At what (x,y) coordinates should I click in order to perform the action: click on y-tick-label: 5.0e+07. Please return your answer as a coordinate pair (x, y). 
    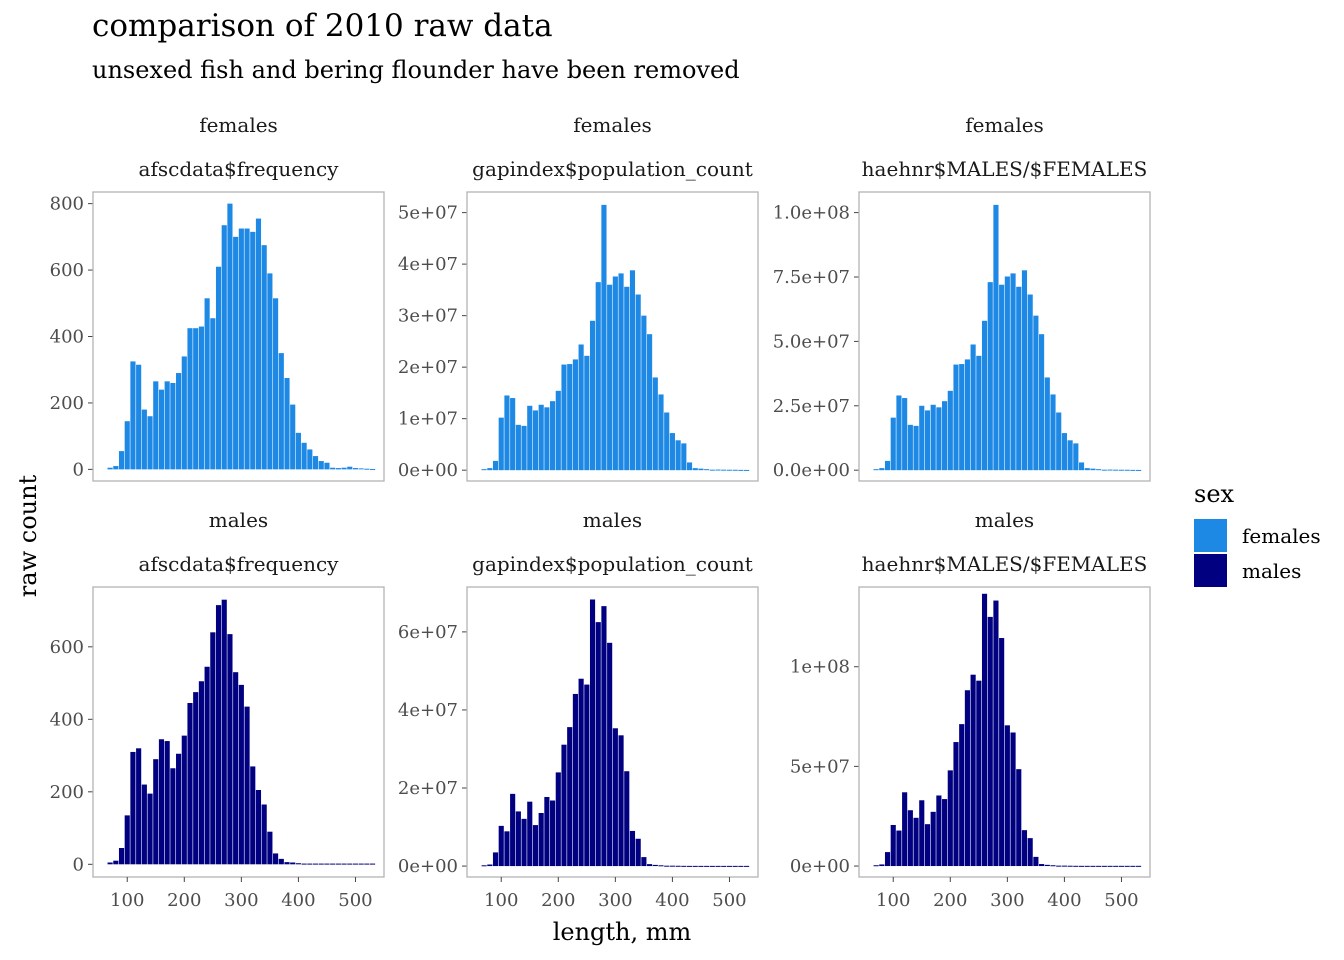
    Looking at the image, I should click on (811, 341).